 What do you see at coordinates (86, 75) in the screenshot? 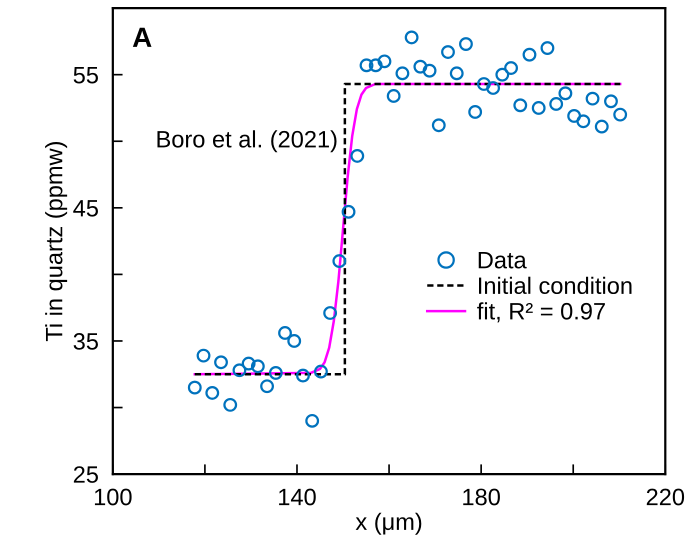
I see `y-tick-label: 55` at bounding box center [86, 75].